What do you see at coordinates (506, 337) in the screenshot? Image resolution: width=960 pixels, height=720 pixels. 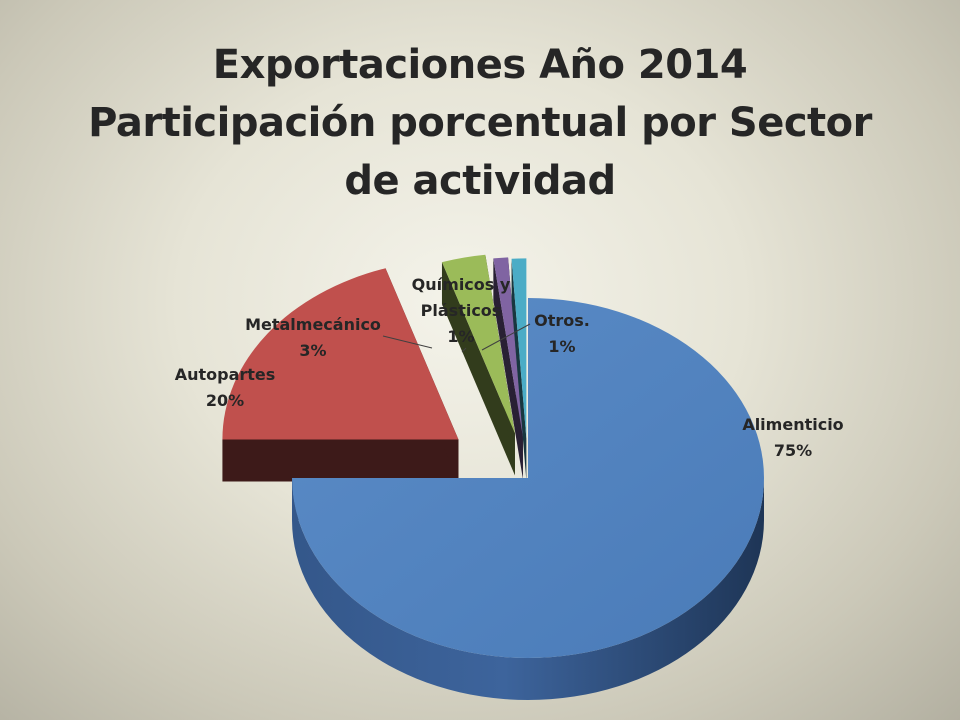 I see `leader-otros` at bounding box center [506, 337].